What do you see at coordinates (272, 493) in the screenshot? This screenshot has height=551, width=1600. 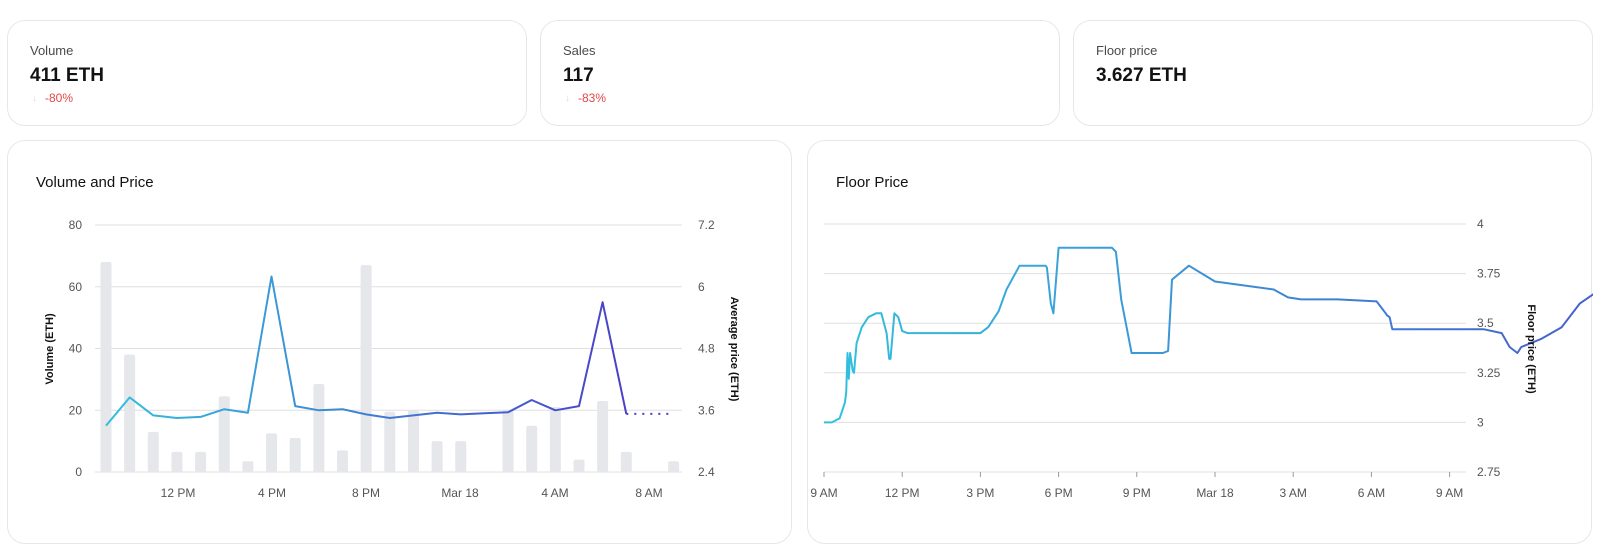 I see `x-tick-label: 4 PM` at bounding box center [272, 493].